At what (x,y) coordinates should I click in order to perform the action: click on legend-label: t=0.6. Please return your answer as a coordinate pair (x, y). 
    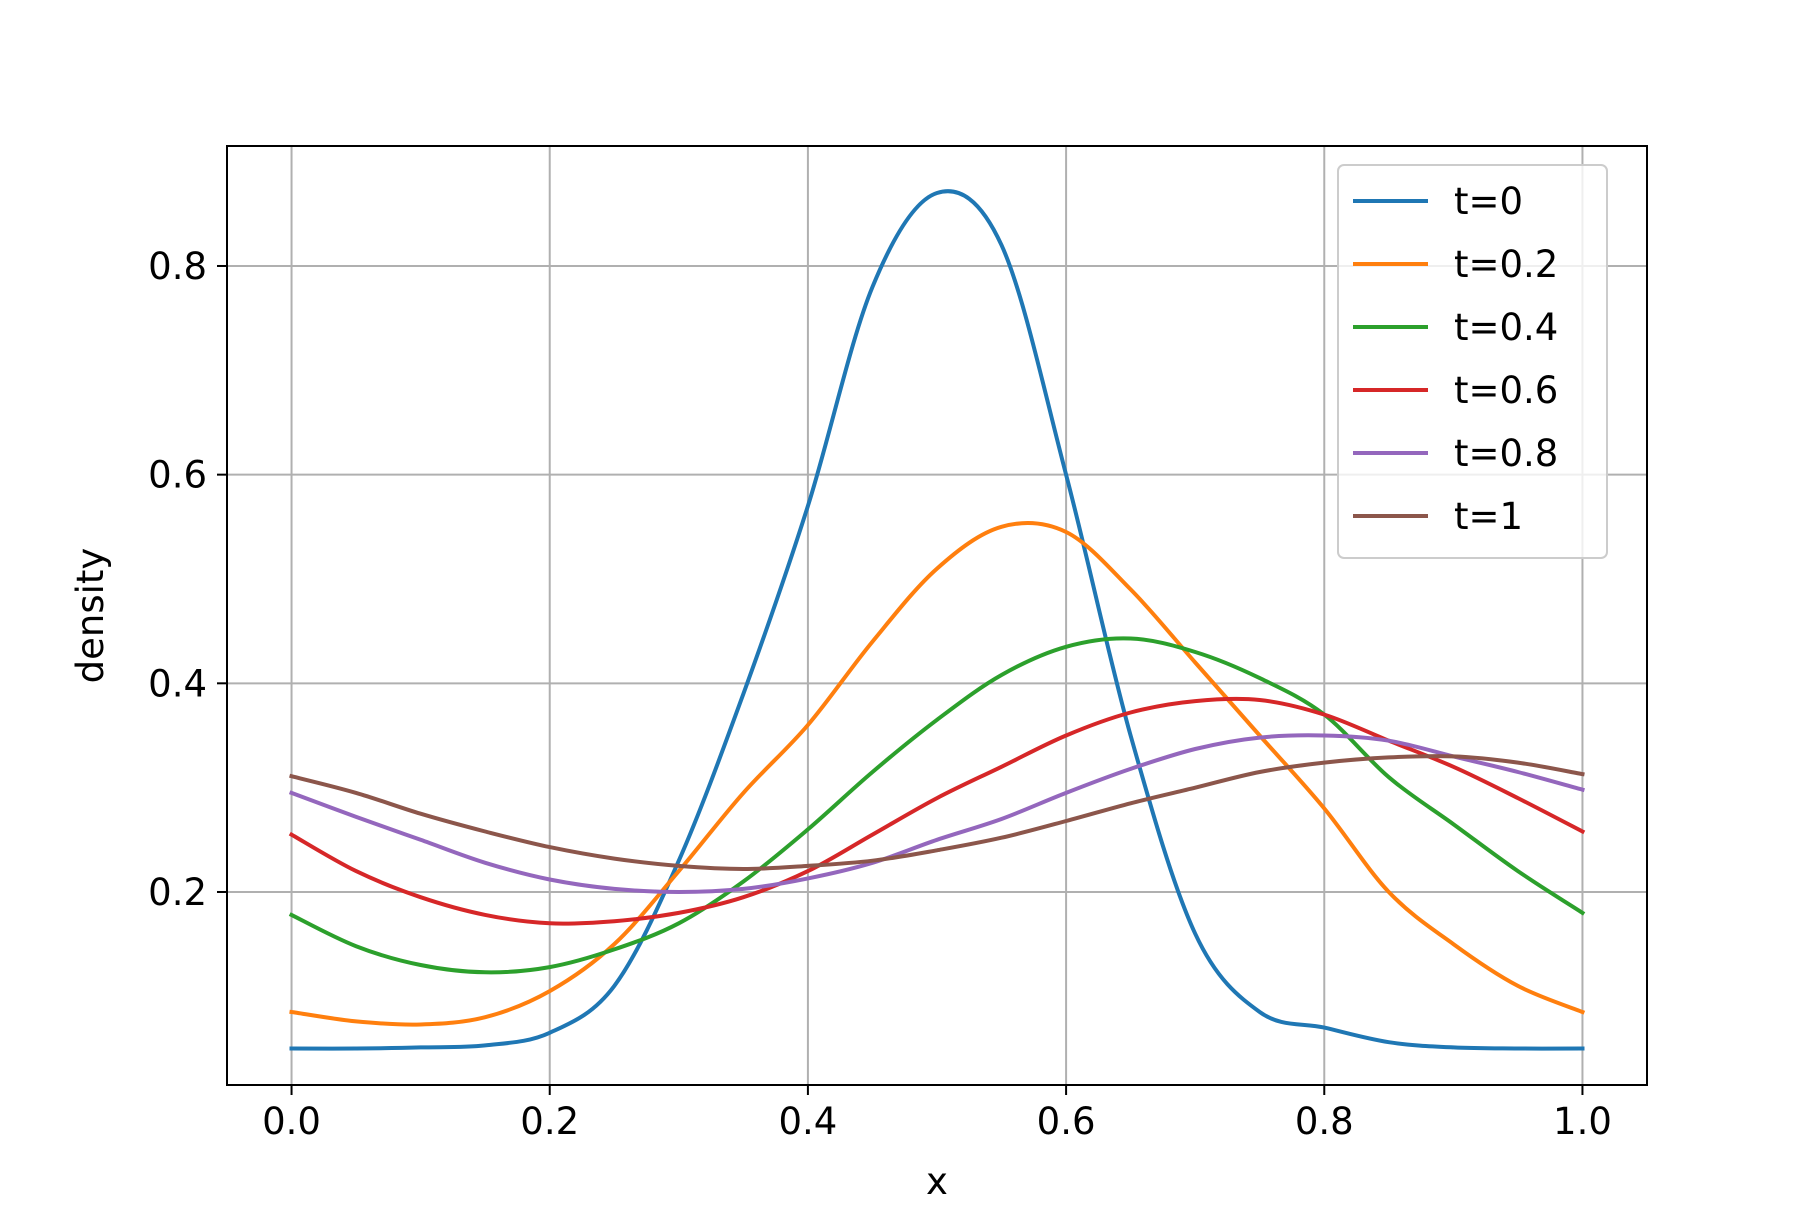
    Looking at the image, I should click on (1506, 390).